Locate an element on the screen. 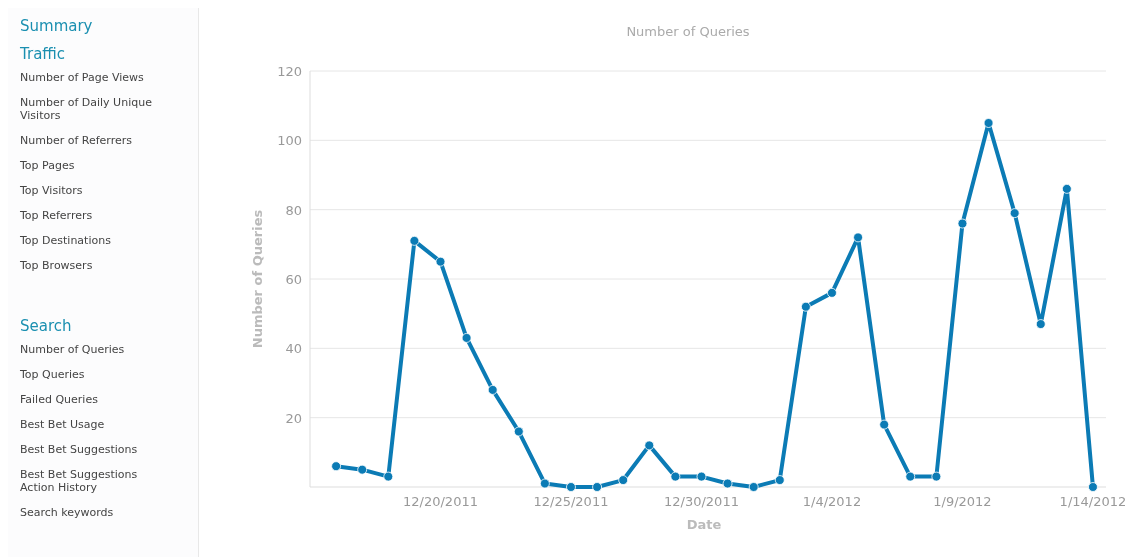 The image size is (1142, 557). text: Number of Queries is located at coordinates (73, 349).